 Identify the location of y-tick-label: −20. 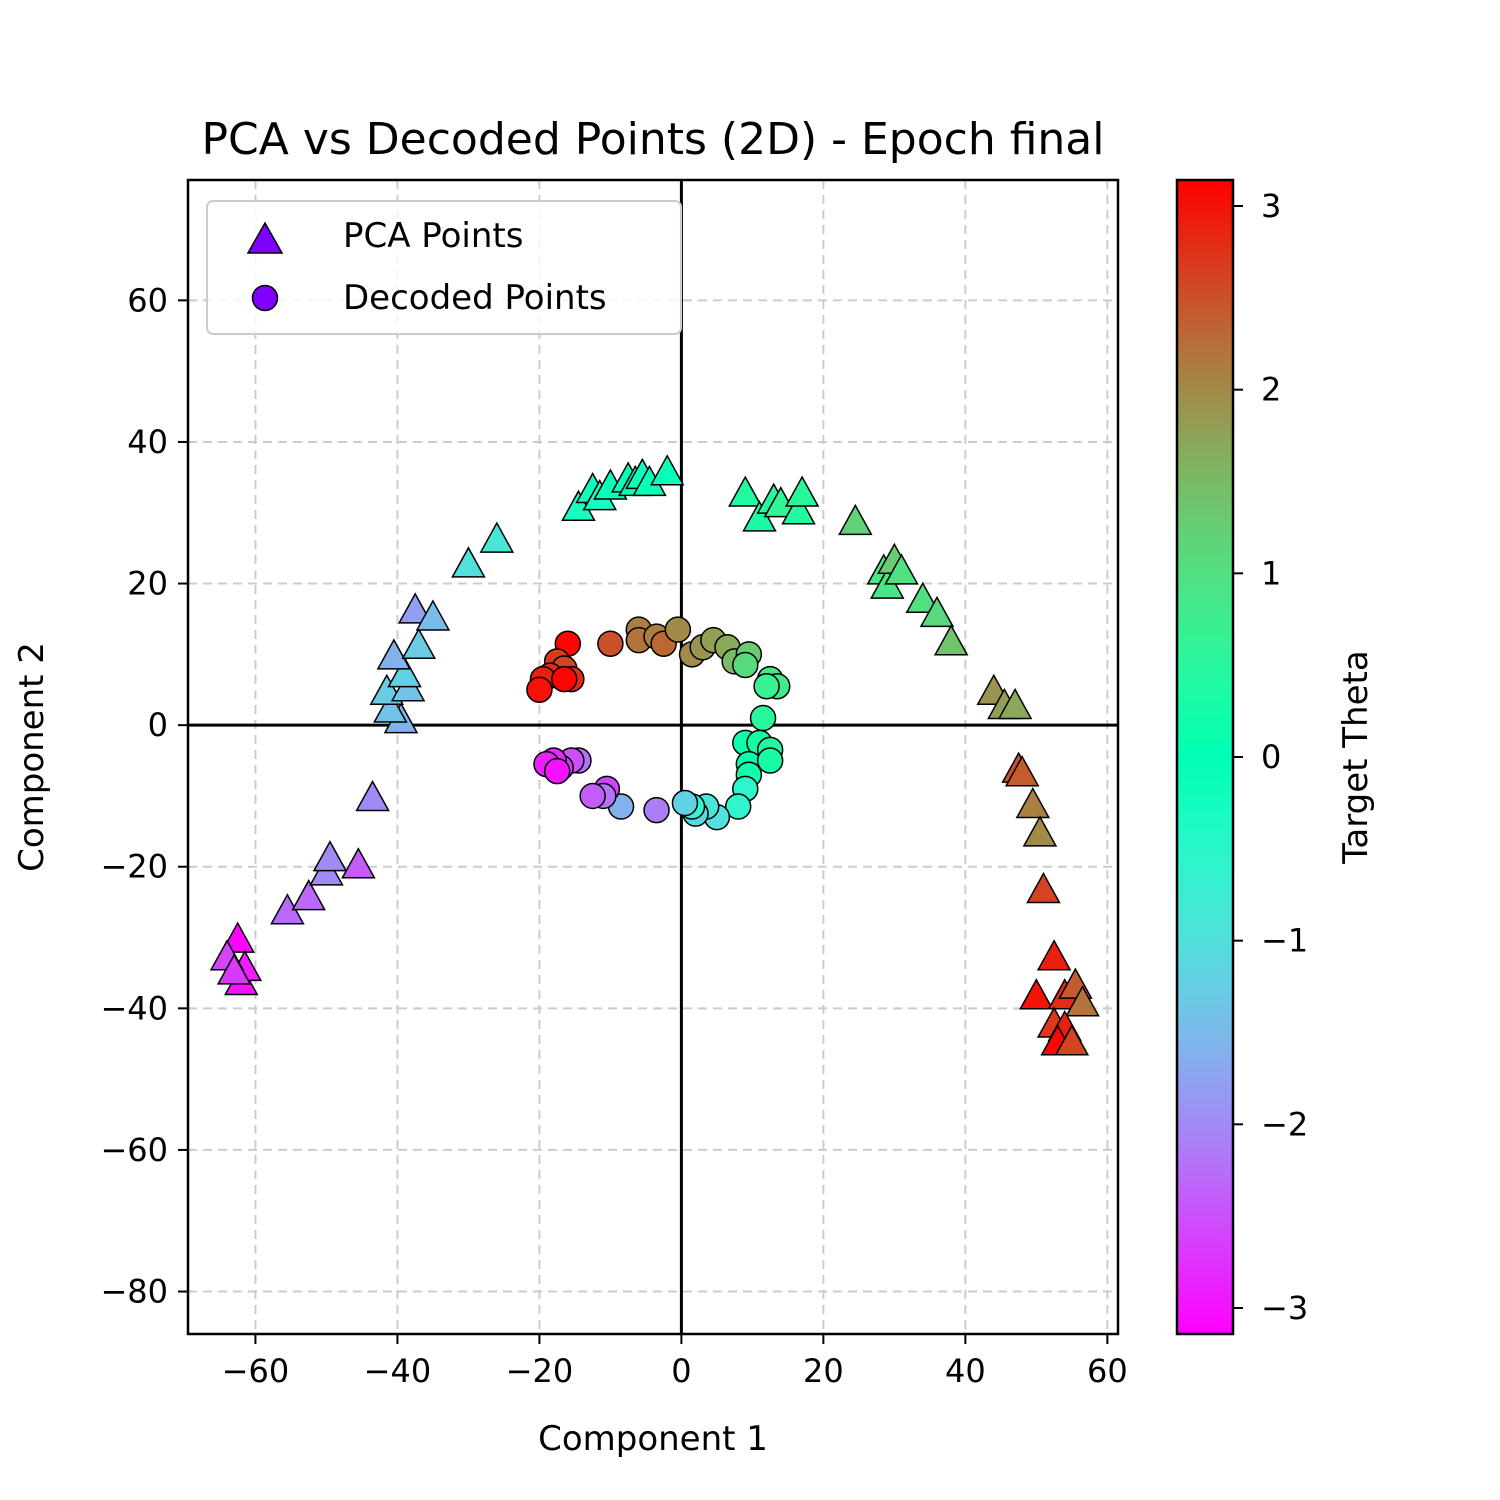
(134, 867).